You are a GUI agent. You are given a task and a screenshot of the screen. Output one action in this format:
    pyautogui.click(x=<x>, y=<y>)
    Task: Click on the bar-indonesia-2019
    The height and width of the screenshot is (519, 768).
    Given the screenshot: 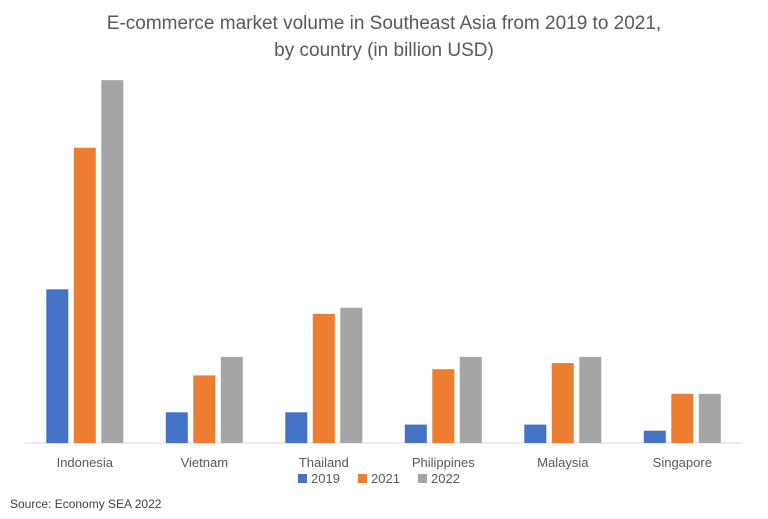 What is the action you would take?
    pyautogui.click(x=57, y=366)
    